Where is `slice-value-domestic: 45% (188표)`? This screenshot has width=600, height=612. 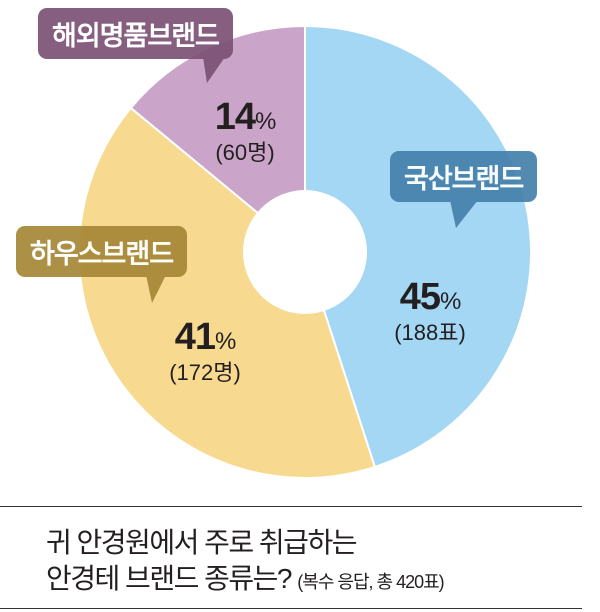
slice-value-domestic: 45% (188표) is located at coordinates (430, 311).